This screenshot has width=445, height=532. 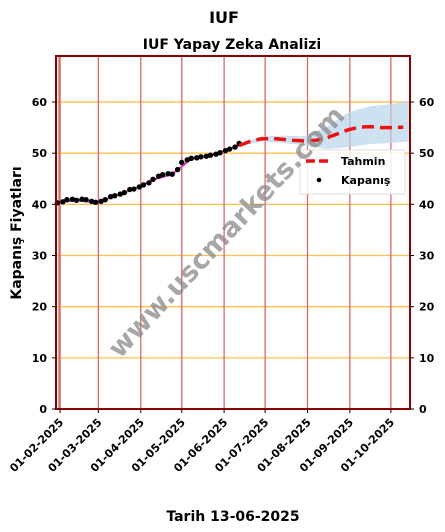 What do you see at coordinates (40, 102) in the screenshot?
I see `y-tick-label-left: 60` at bounding box center [40, 102].